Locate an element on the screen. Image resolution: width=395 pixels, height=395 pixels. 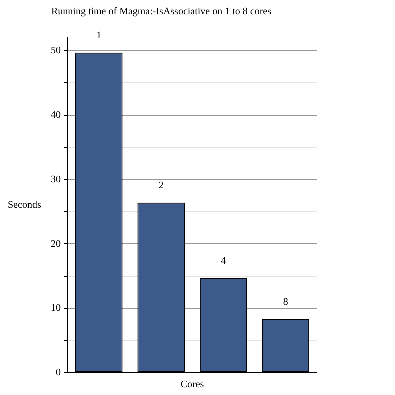
x-tick-label: 4 is located at coordinates (223, 261).